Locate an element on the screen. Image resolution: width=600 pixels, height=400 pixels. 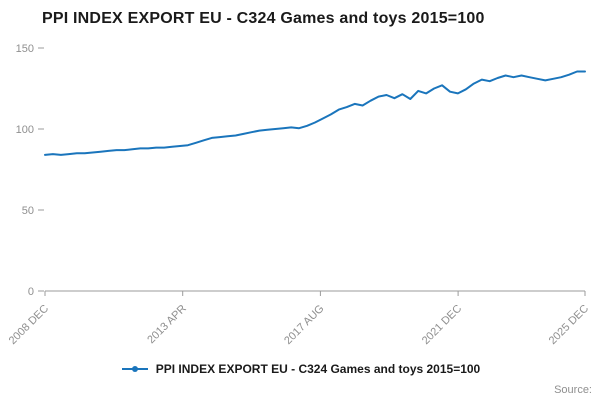
legend-line-marker-icon is located at coordinates (134, 369).